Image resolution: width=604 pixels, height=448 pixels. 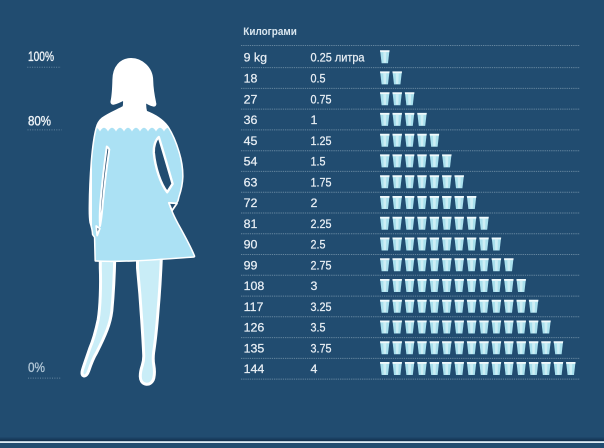 I want to click on svg-text: 36, so click(x=251, y=120).